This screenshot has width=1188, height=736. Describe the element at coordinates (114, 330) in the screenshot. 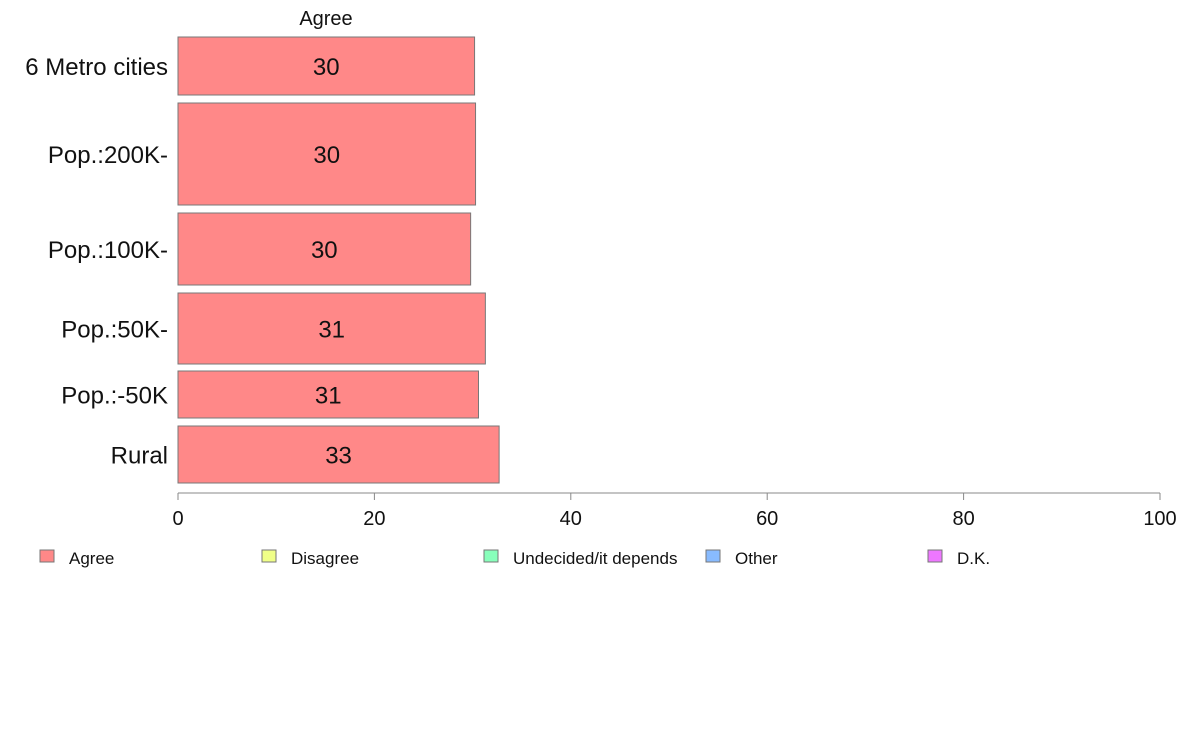

I see `category-label: Pop.:50K-` at that location.